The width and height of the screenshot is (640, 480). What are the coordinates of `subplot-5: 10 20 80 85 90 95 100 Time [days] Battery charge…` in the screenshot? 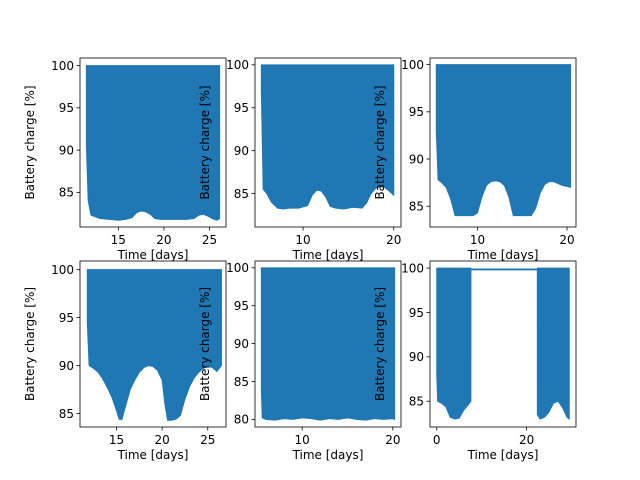 It's located at (300, 361).